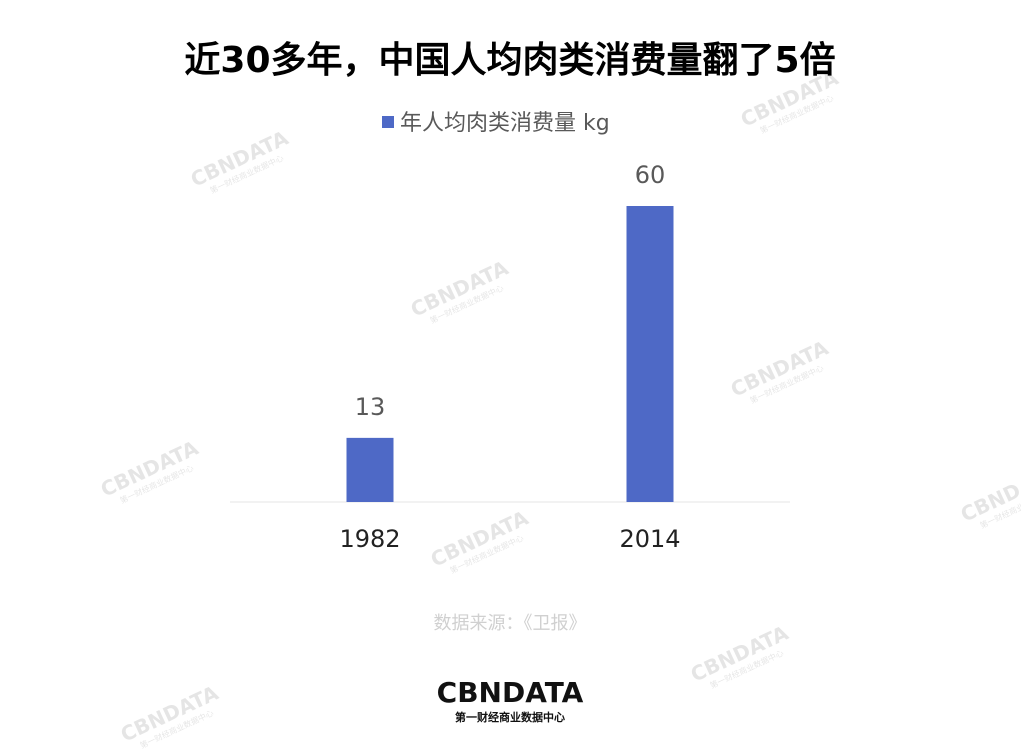  I want to click on chart-title: 近30多年，中国人均肉类消费量翻了5倍, so click(509, 60).